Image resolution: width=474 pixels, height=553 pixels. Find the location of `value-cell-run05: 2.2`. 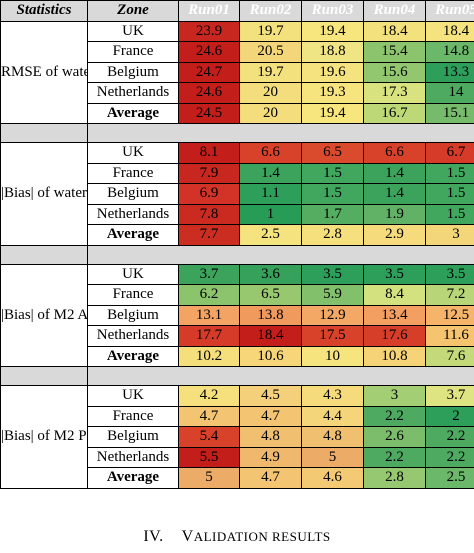

value-cell-run05: 2.2 is located at coordinates (449, 437).